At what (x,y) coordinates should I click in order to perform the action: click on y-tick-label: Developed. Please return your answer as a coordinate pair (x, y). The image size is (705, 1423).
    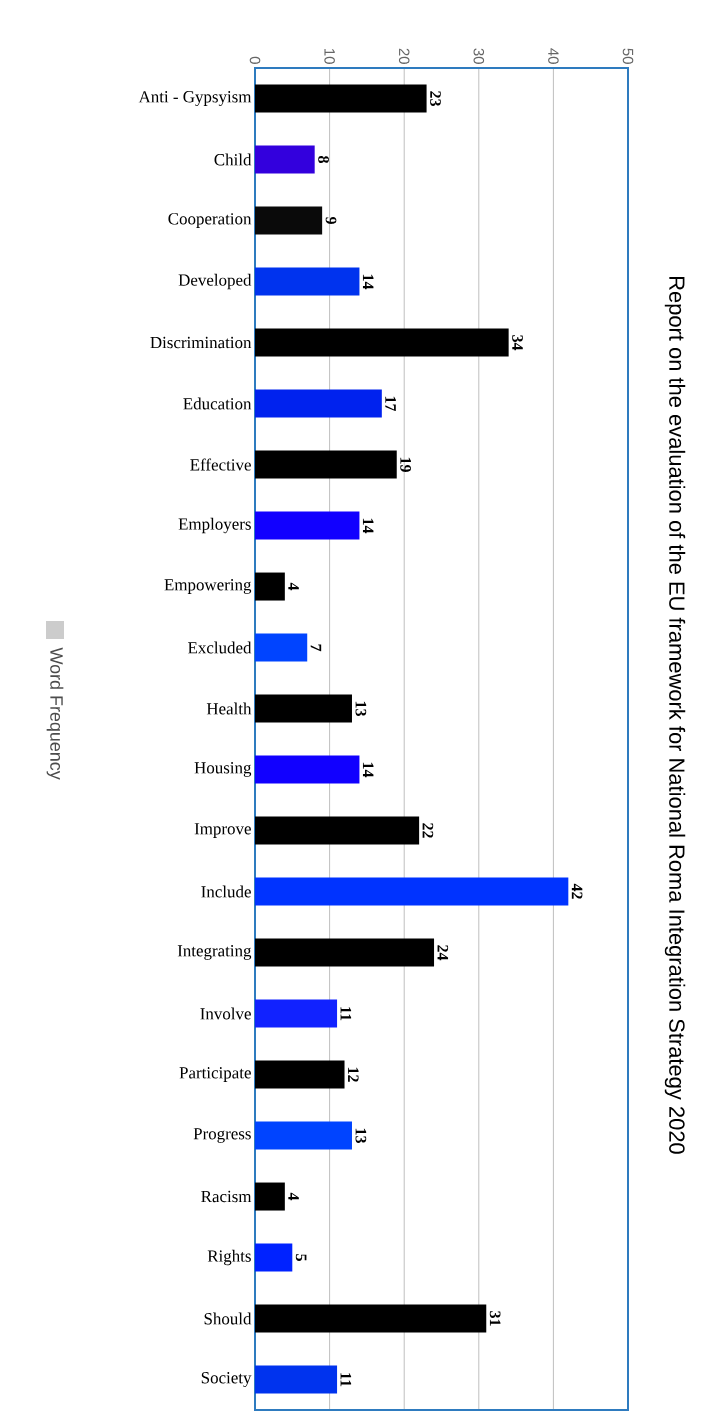
    Looking at the image, I should click on (215, 281).